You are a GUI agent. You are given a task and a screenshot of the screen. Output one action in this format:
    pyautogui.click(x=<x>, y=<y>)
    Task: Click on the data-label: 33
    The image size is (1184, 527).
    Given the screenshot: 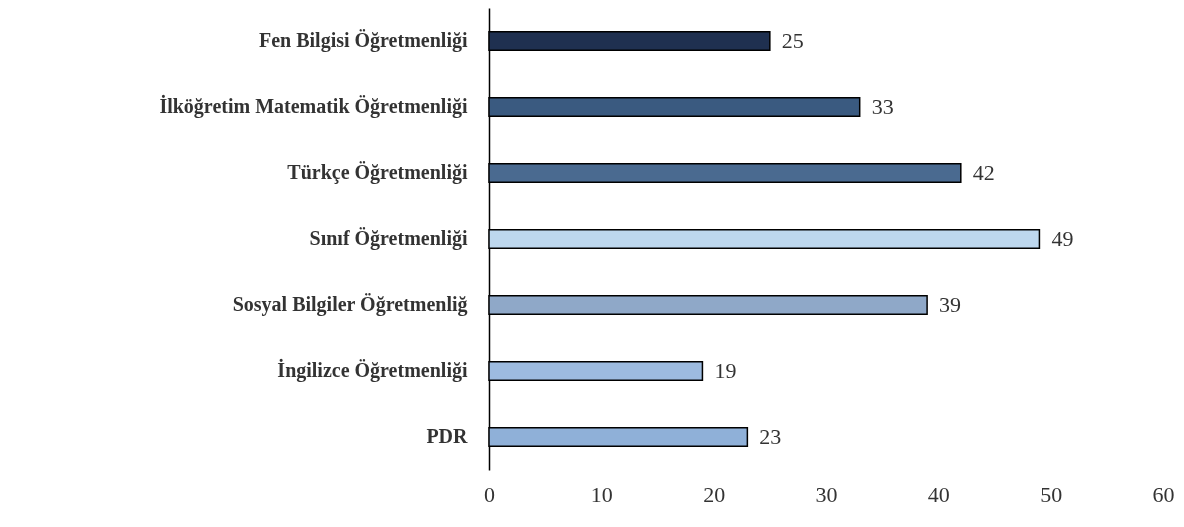 What is the action you would take?
    pyautogui.click(x=882, y=106)
    